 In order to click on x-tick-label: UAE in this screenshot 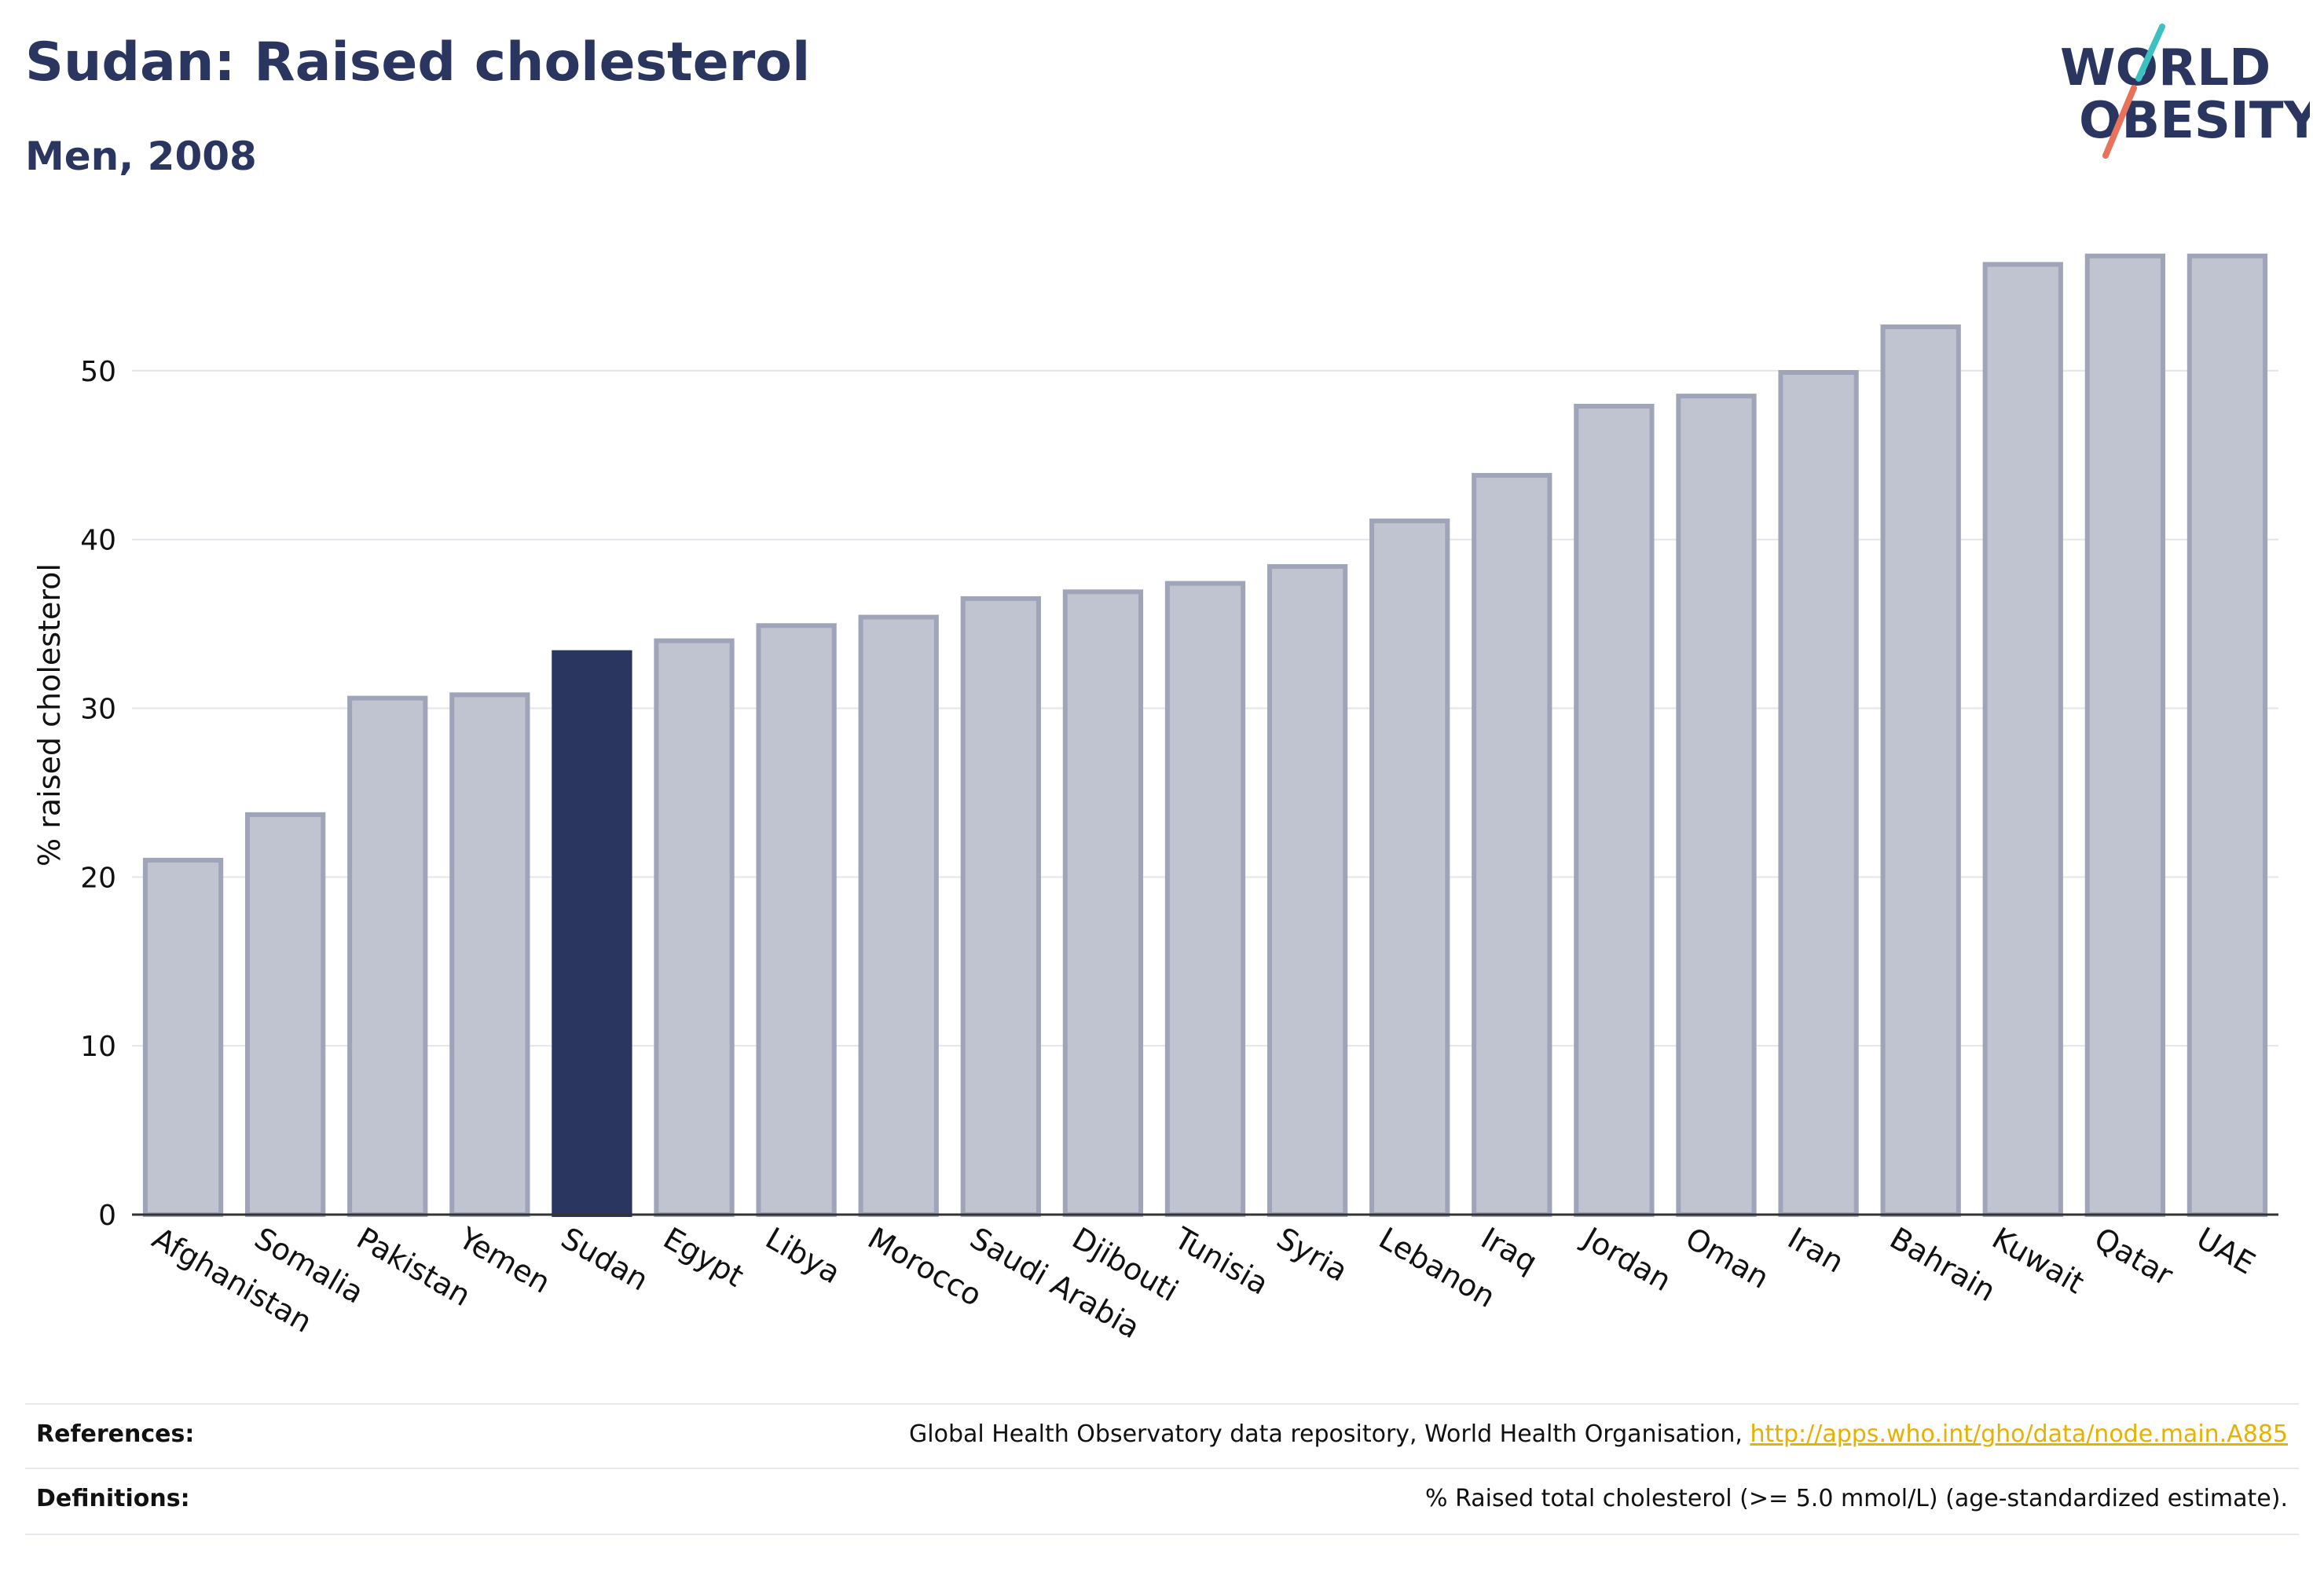, I will do `click(2225, 1251)`.